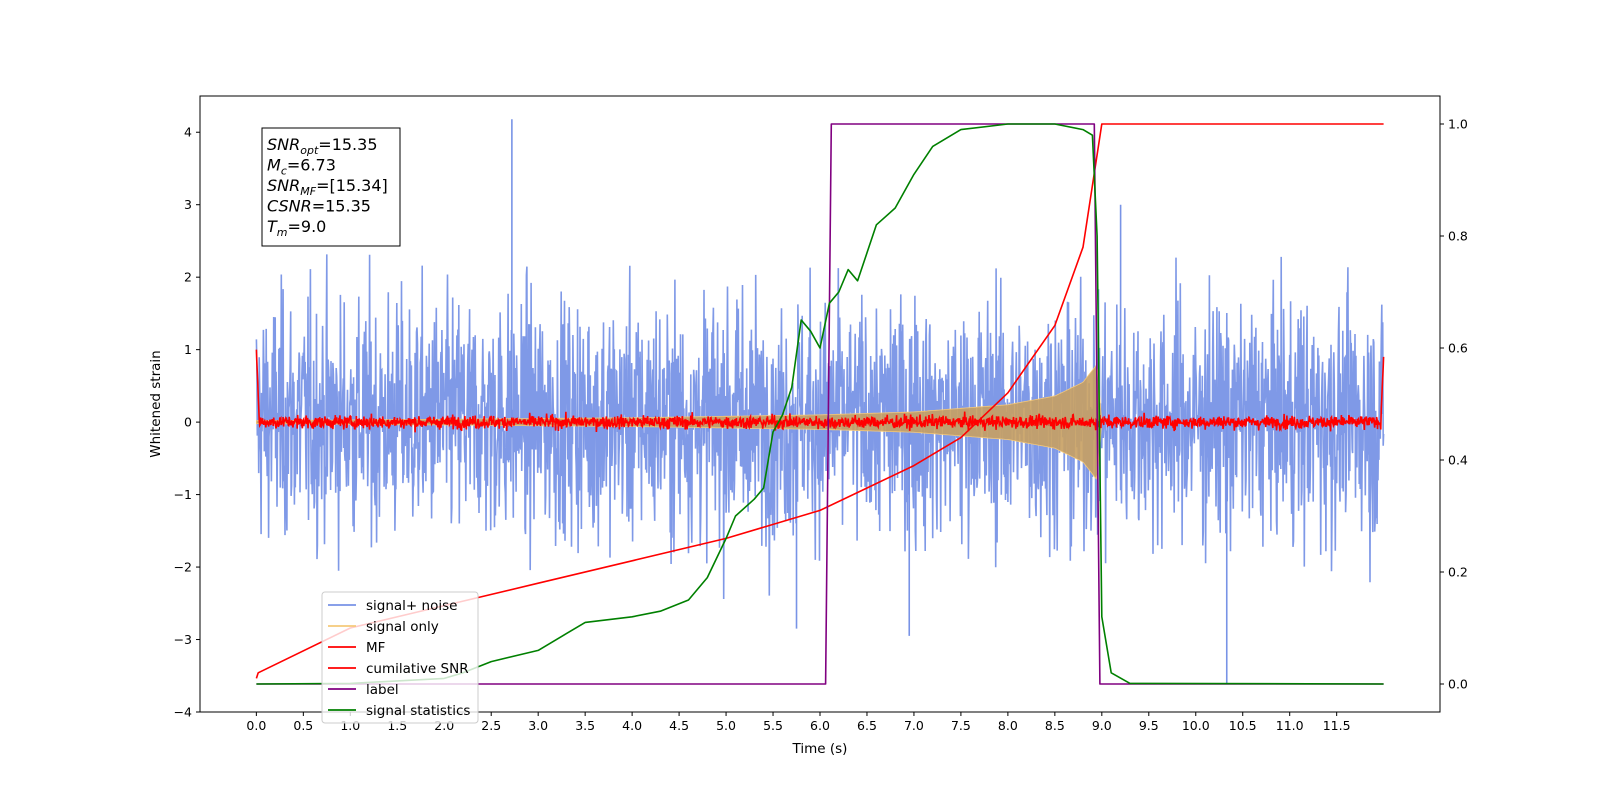 This screenshot has width=1600, height=800. What do you see at coordinates (1243, 725) in the screenshot?
I see `x-tick-label: 10.5` at bounding box center [1243, 725].